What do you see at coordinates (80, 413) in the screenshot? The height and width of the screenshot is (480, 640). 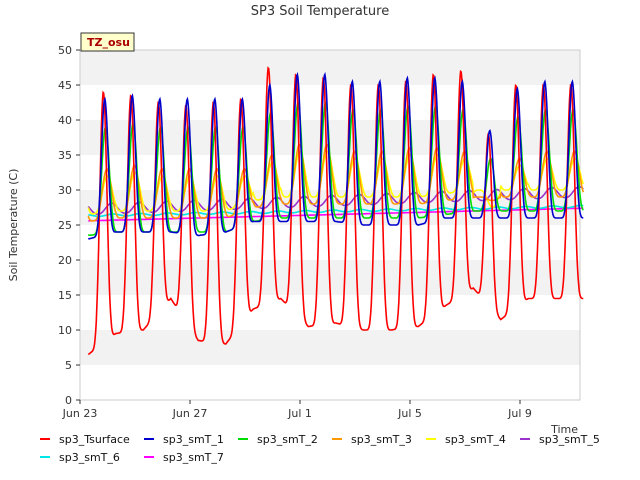 I see `x-tick-label: Jun 23` at bounding box center [80, 413].